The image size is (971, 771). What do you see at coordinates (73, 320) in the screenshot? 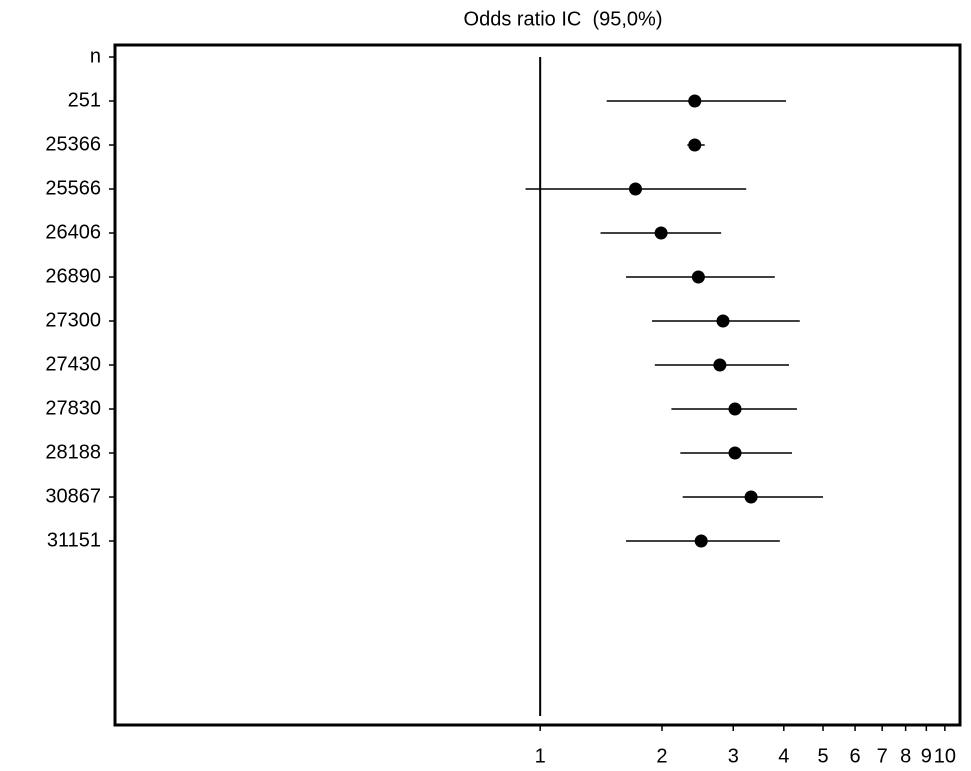
I see `y-tick-label: 27300` at bounding box center [73, 320].